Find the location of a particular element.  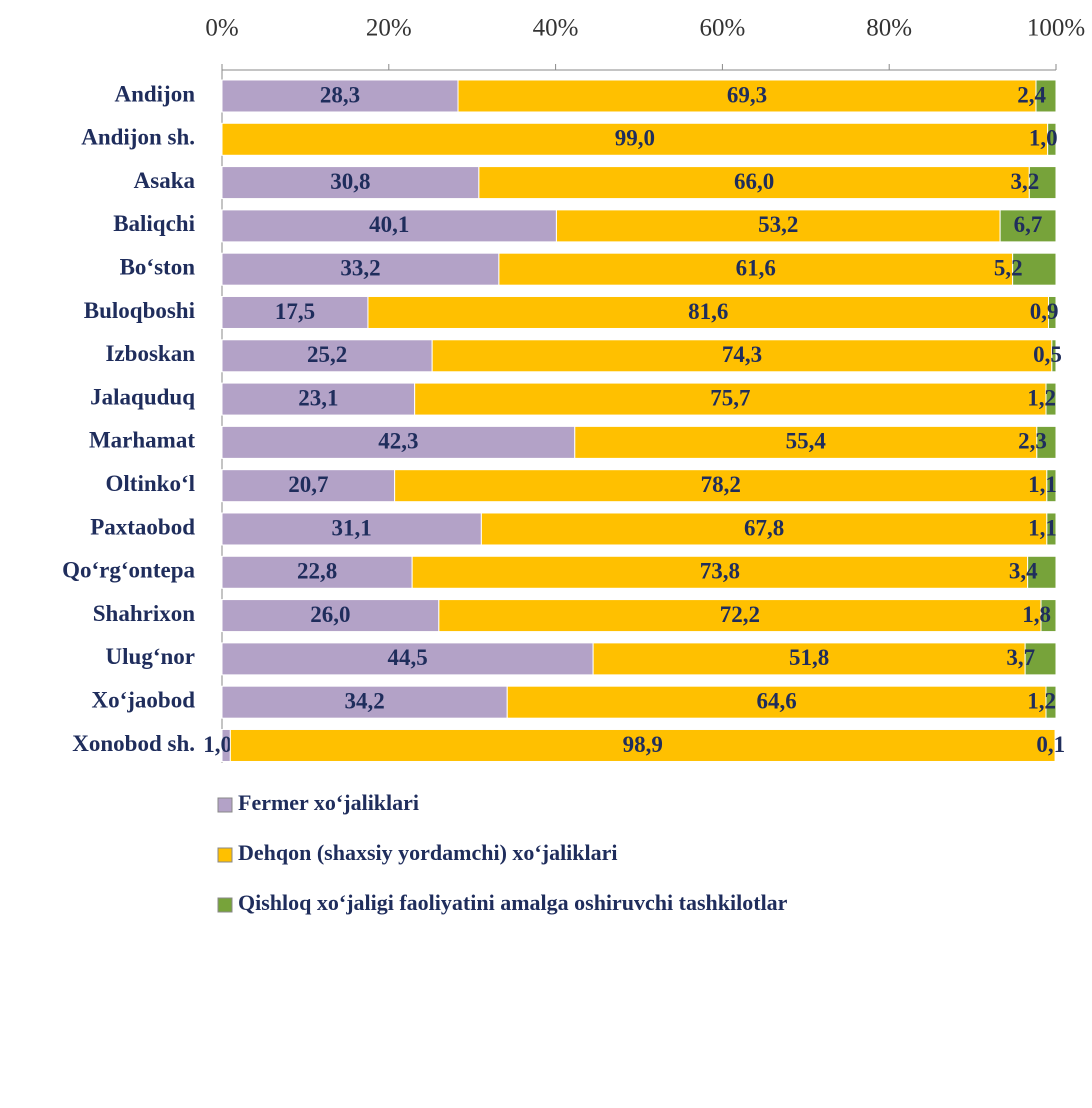

data-label: 40,1 is located at coordinates (389, 224).